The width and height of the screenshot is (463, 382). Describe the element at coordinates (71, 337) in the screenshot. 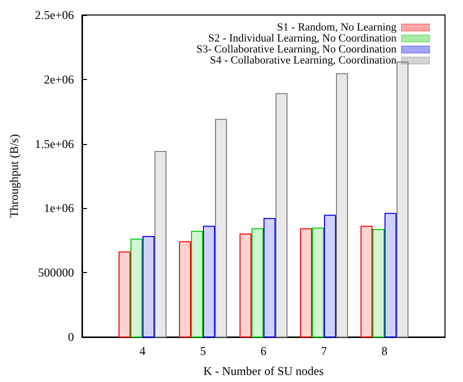

I see `y-tick-label: 0` at that location.